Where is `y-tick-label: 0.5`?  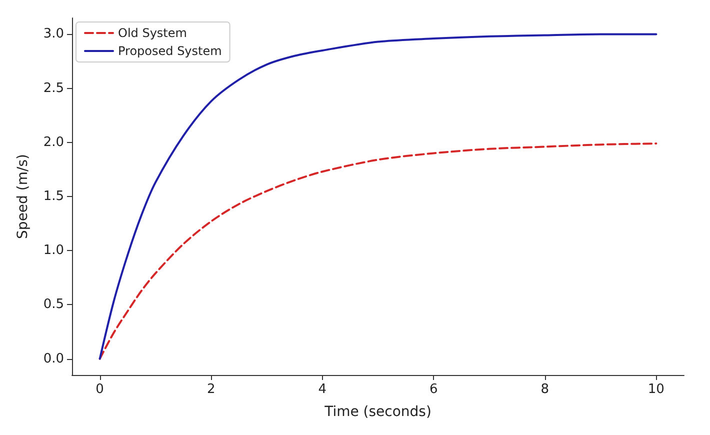
y-tick-label: 0.5 is located at coordinates (53, 304).